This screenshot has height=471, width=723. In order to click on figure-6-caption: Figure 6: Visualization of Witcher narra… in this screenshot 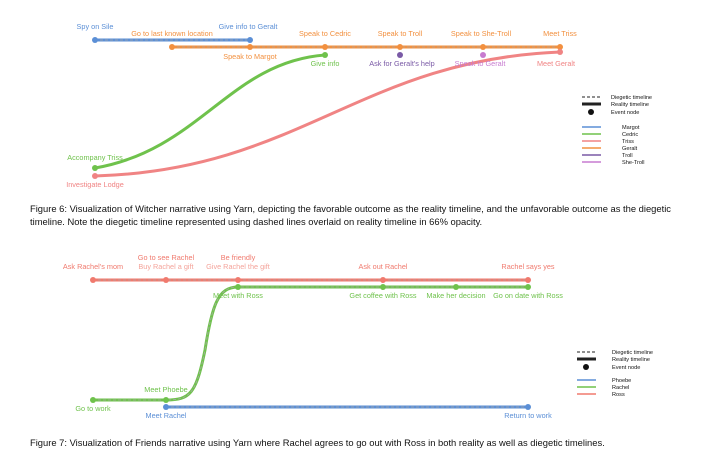, I will do `click(350, 215)`.